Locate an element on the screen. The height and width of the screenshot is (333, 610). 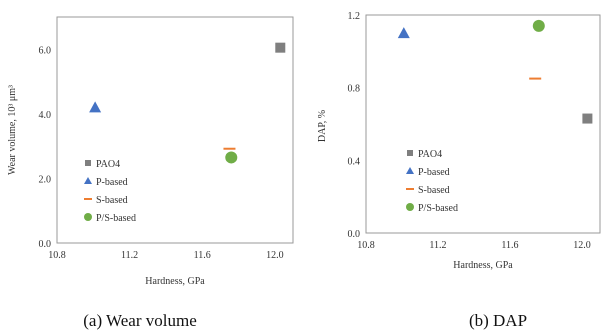
y-tick-label: 0.4 is located at coordinates (354, 161).